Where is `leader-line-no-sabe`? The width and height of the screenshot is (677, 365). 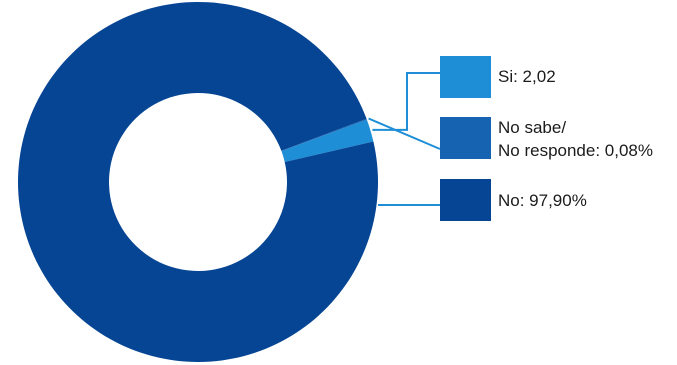
leader-line-no-sabe is located at coordinates (404, 133).